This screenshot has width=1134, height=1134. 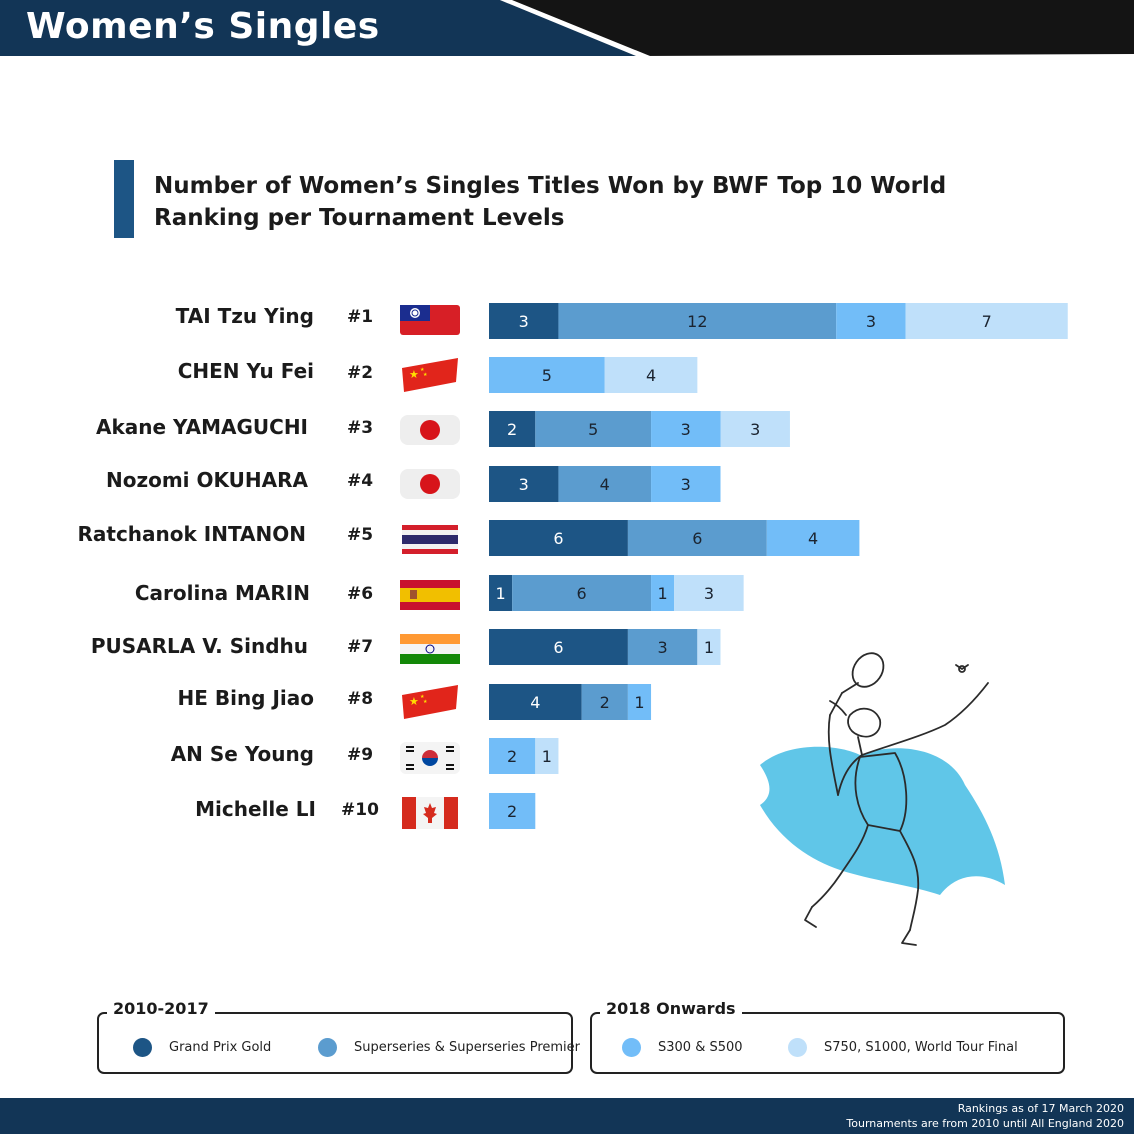 I want to click on rank-label: #6, so click(x=360, y=594).